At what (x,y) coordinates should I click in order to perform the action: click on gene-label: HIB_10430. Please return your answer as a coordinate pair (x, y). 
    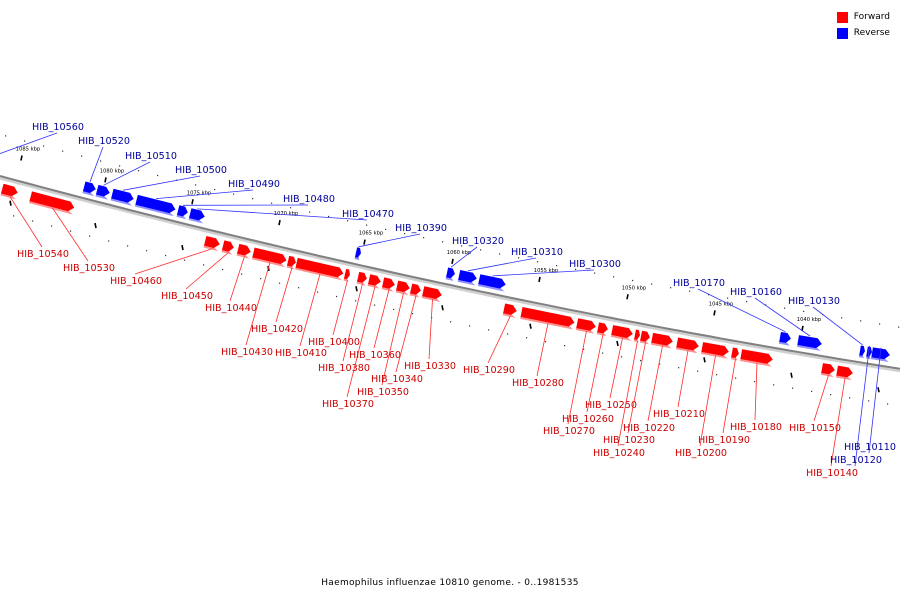
    Looking at the image, I should click on (247, 352).